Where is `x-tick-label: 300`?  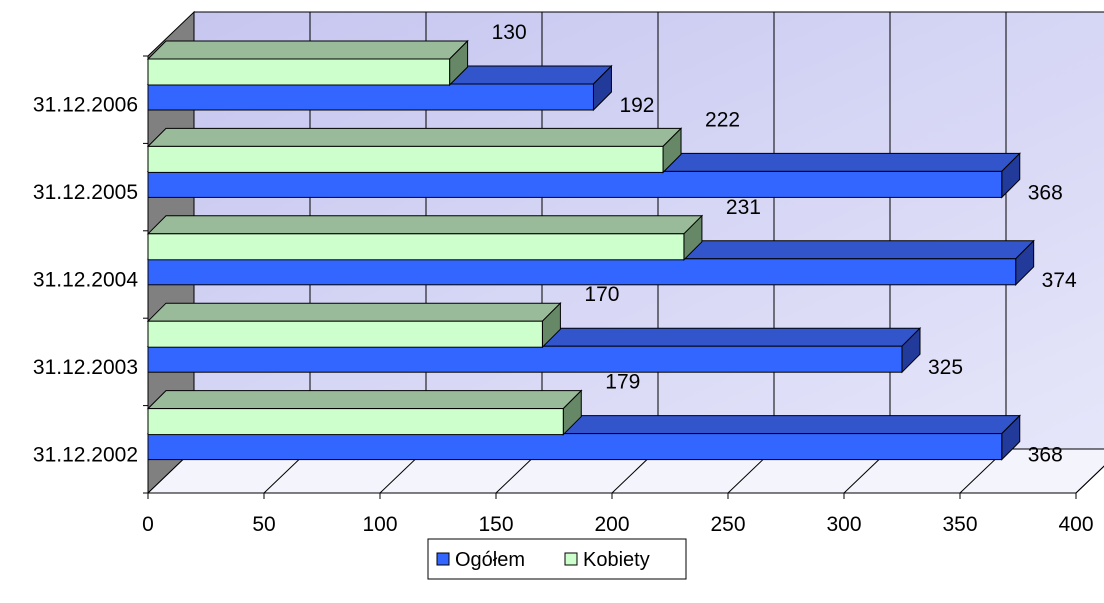
x-tick-label: 300 is located at coordinates (843, 524).